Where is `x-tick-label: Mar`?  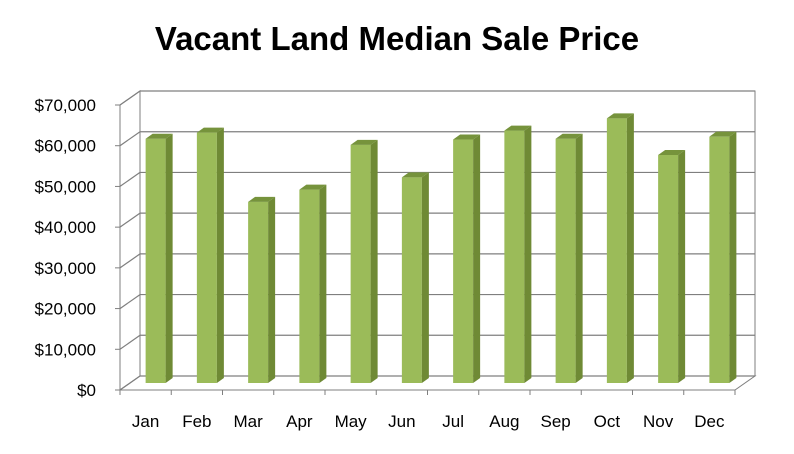 x-tick-label: Mar is located at coordinates (248, 421).